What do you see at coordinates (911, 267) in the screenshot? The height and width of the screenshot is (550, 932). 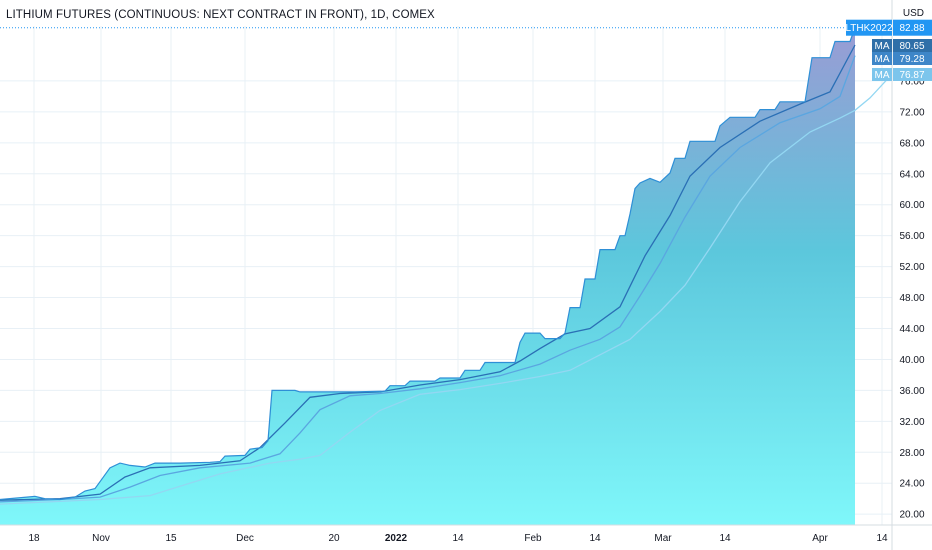 I see `y-tick-label: 52.00` at bounding box center [911, 267].